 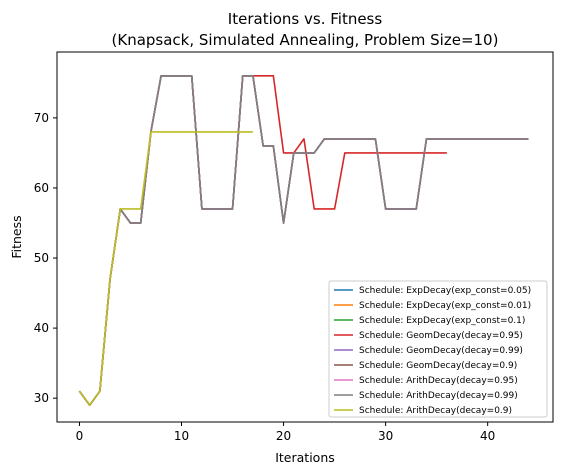 What do you see at coordinates (181, 436) in the screenshot?
I see `x-tick-label: 10` at bounding box center [181, 436].